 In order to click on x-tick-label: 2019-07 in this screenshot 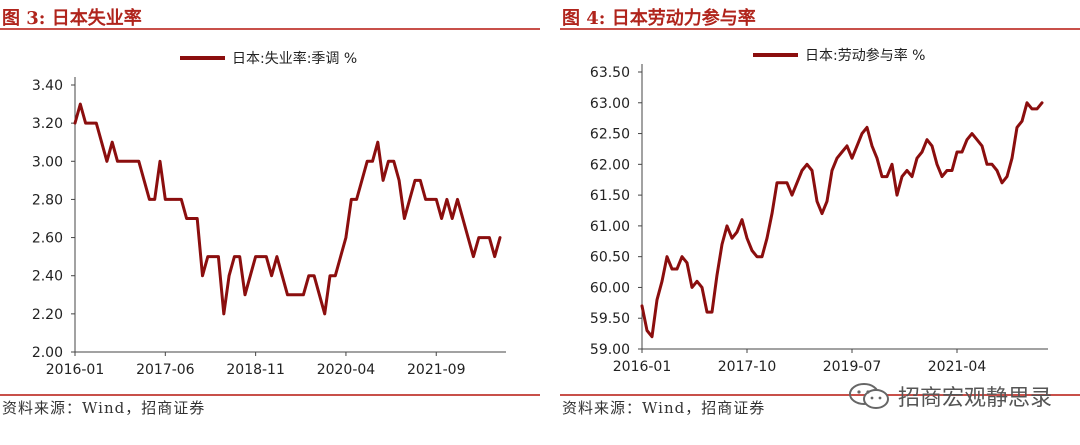, I will do `click(852, 367)`.